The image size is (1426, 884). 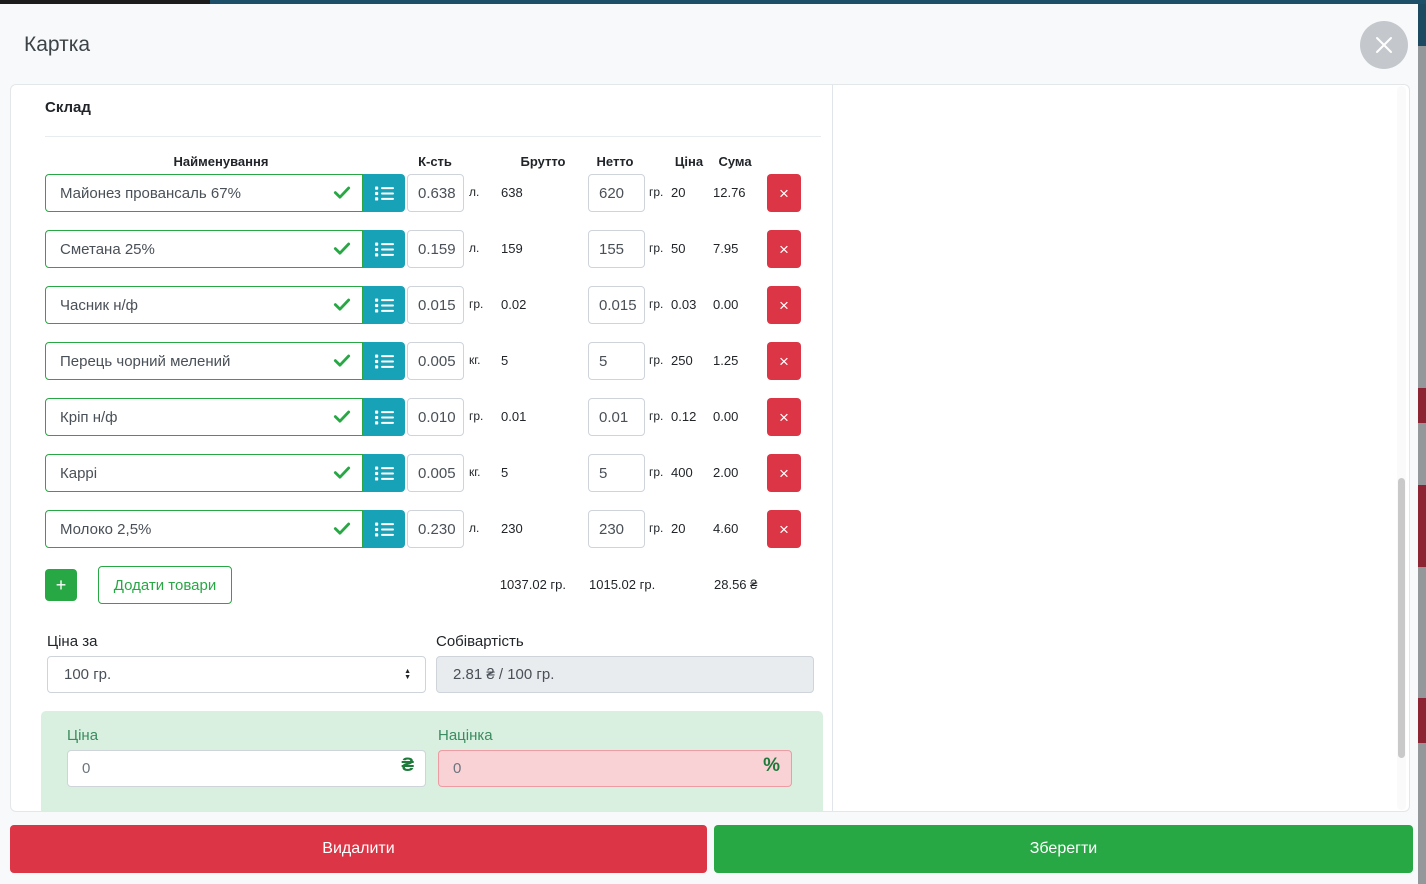 What do you see at coordinates (165, 585) in the screenshot?
I see `add-products-button: Додати товари` at bounding box center [165, 585].